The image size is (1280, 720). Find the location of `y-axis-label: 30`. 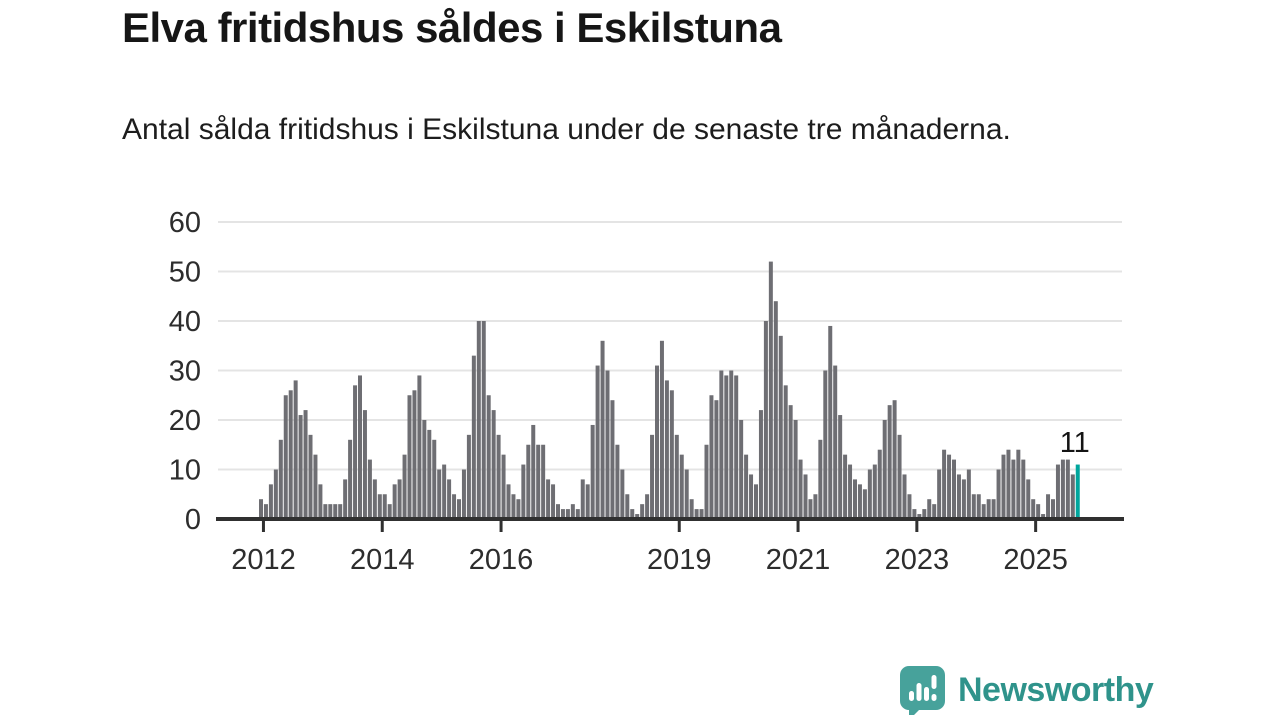

y-axis-label: 30 is located at coordinates (185, 372).